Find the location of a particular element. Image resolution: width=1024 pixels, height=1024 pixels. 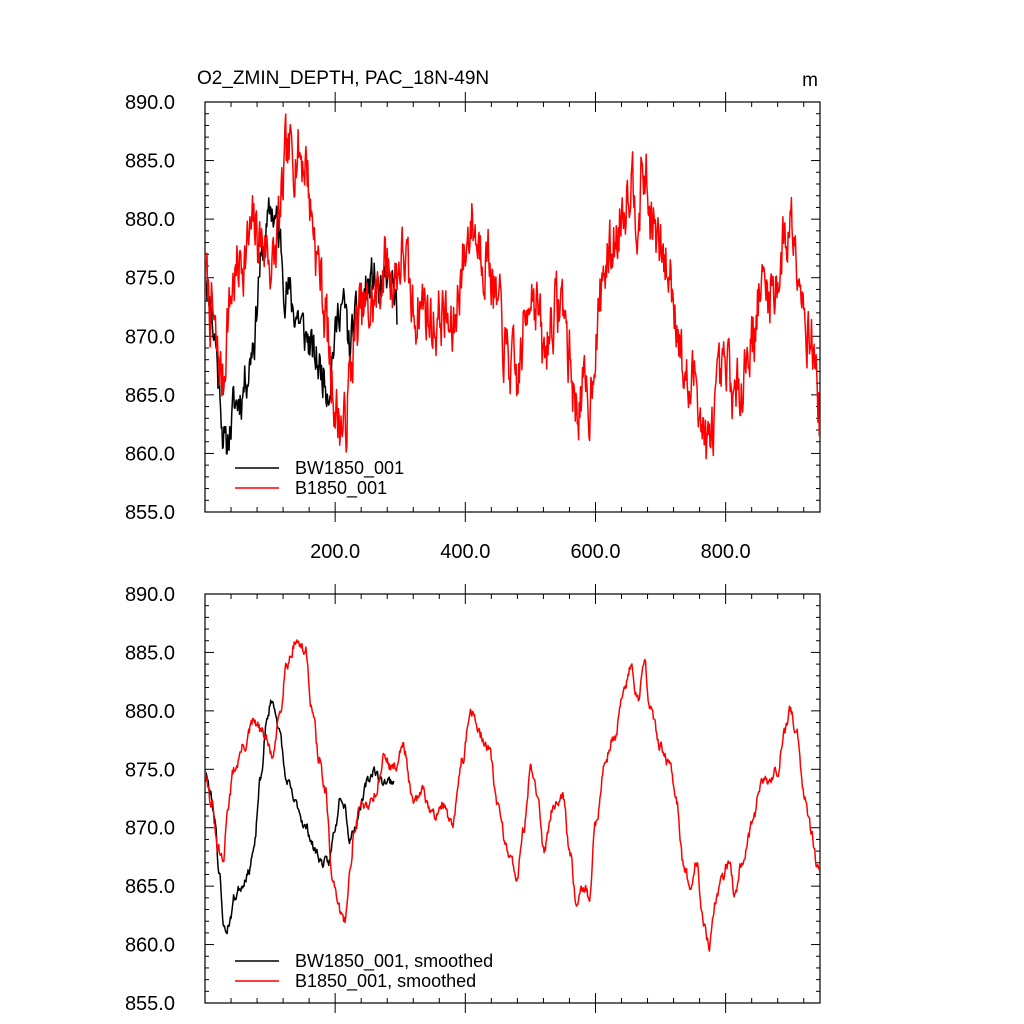

x-tick-label: 600.0 is located at coordinates (595, 552).